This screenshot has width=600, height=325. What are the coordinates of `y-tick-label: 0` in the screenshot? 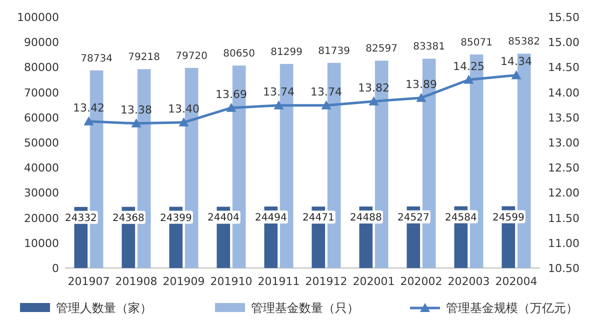 It's located at (55, 268).